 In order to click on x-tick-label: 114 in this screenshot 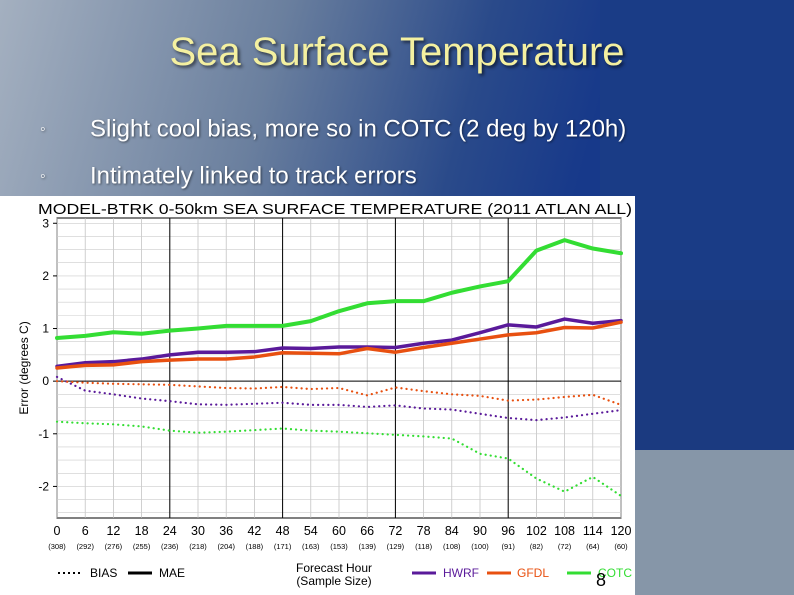, I will do `click(593, 531)`.